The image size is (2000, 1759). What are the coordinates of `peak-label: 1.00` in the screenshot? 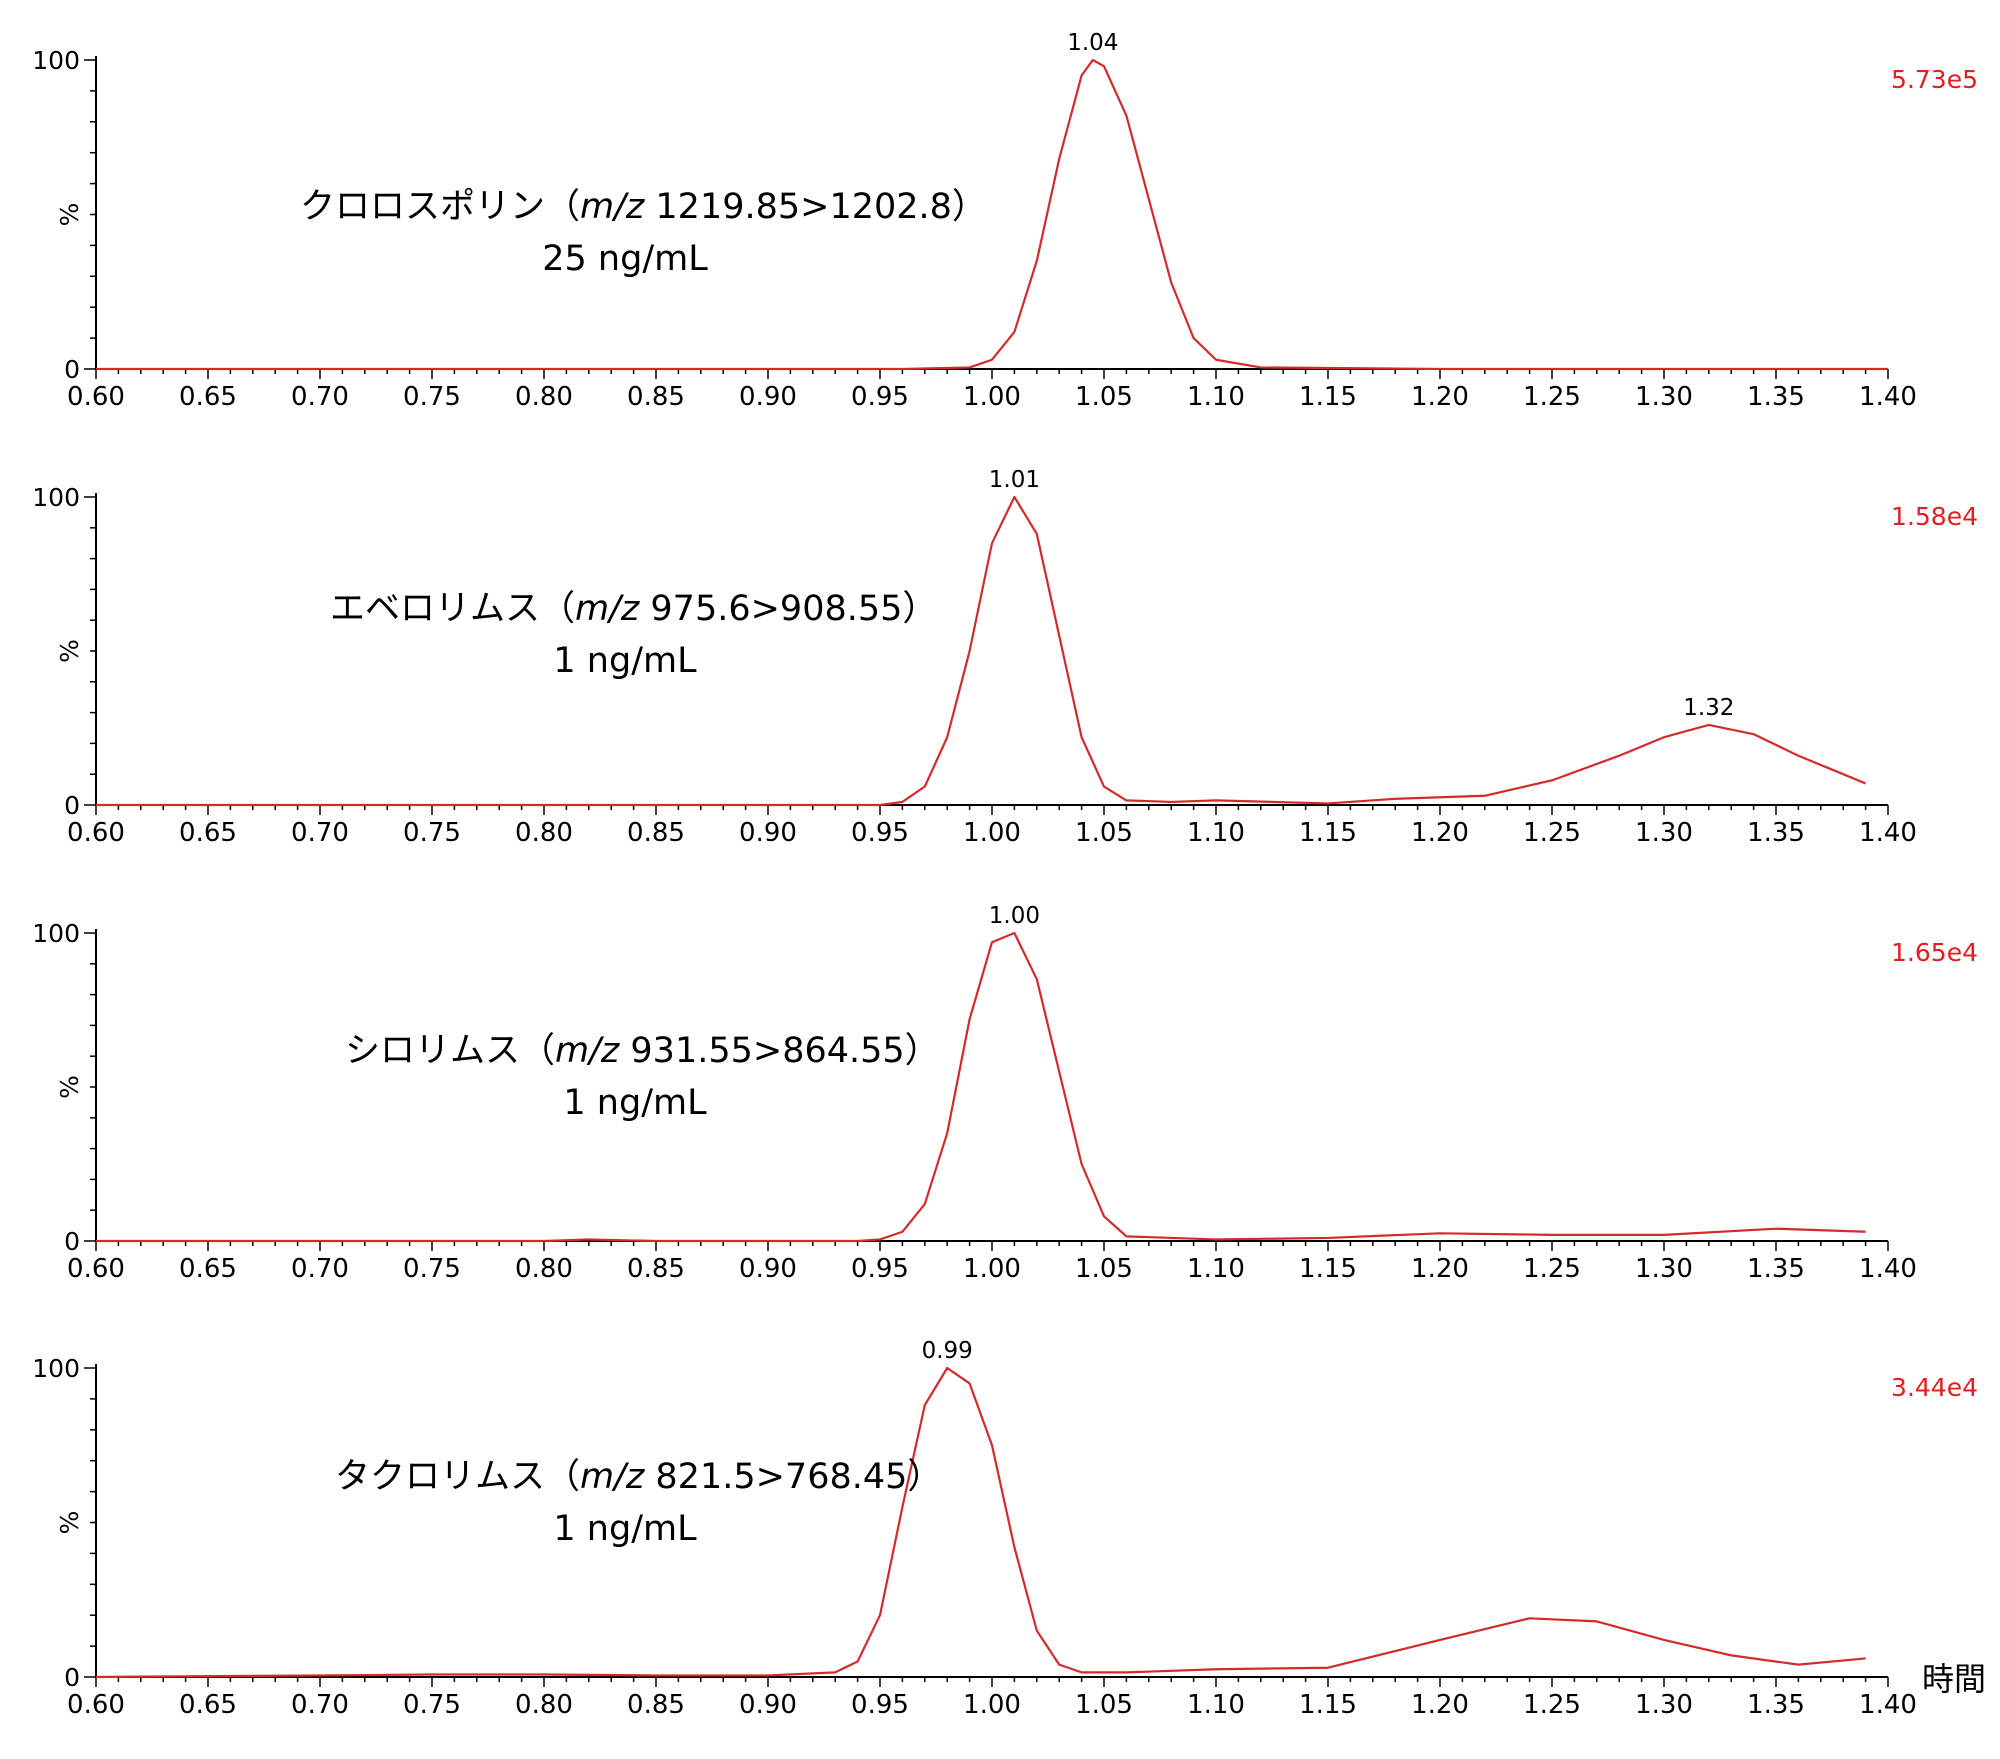 It's located at (1014, 916).